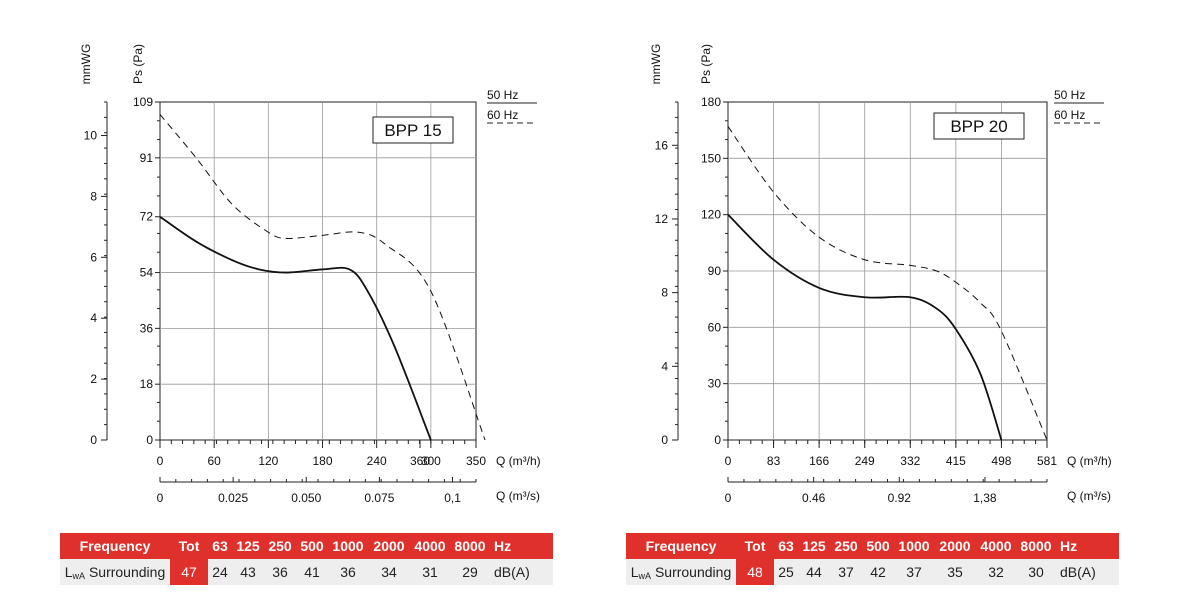 This screenshot has height=603, width=1200. What do you see at coordinates (93, 257) in the screenshot?
I see `y2-tick-label: 6` at bounding box center [93, 257].